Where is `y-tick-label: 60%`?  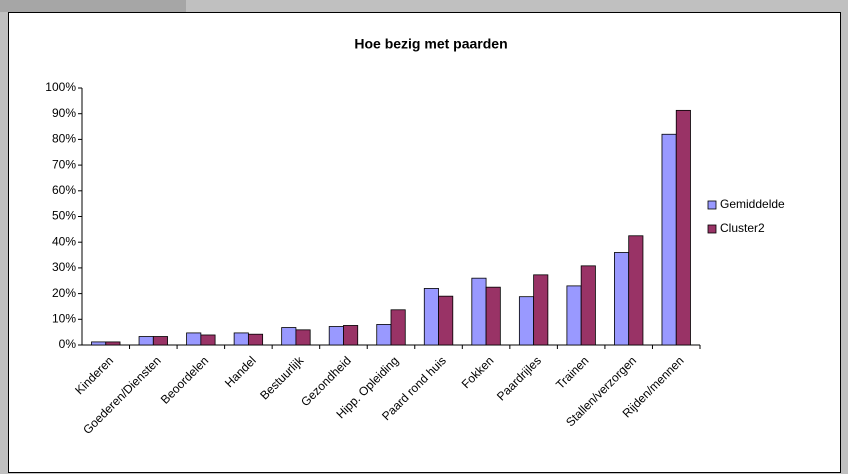 y-tick-label: 60% is located at coordinates (64, 190).